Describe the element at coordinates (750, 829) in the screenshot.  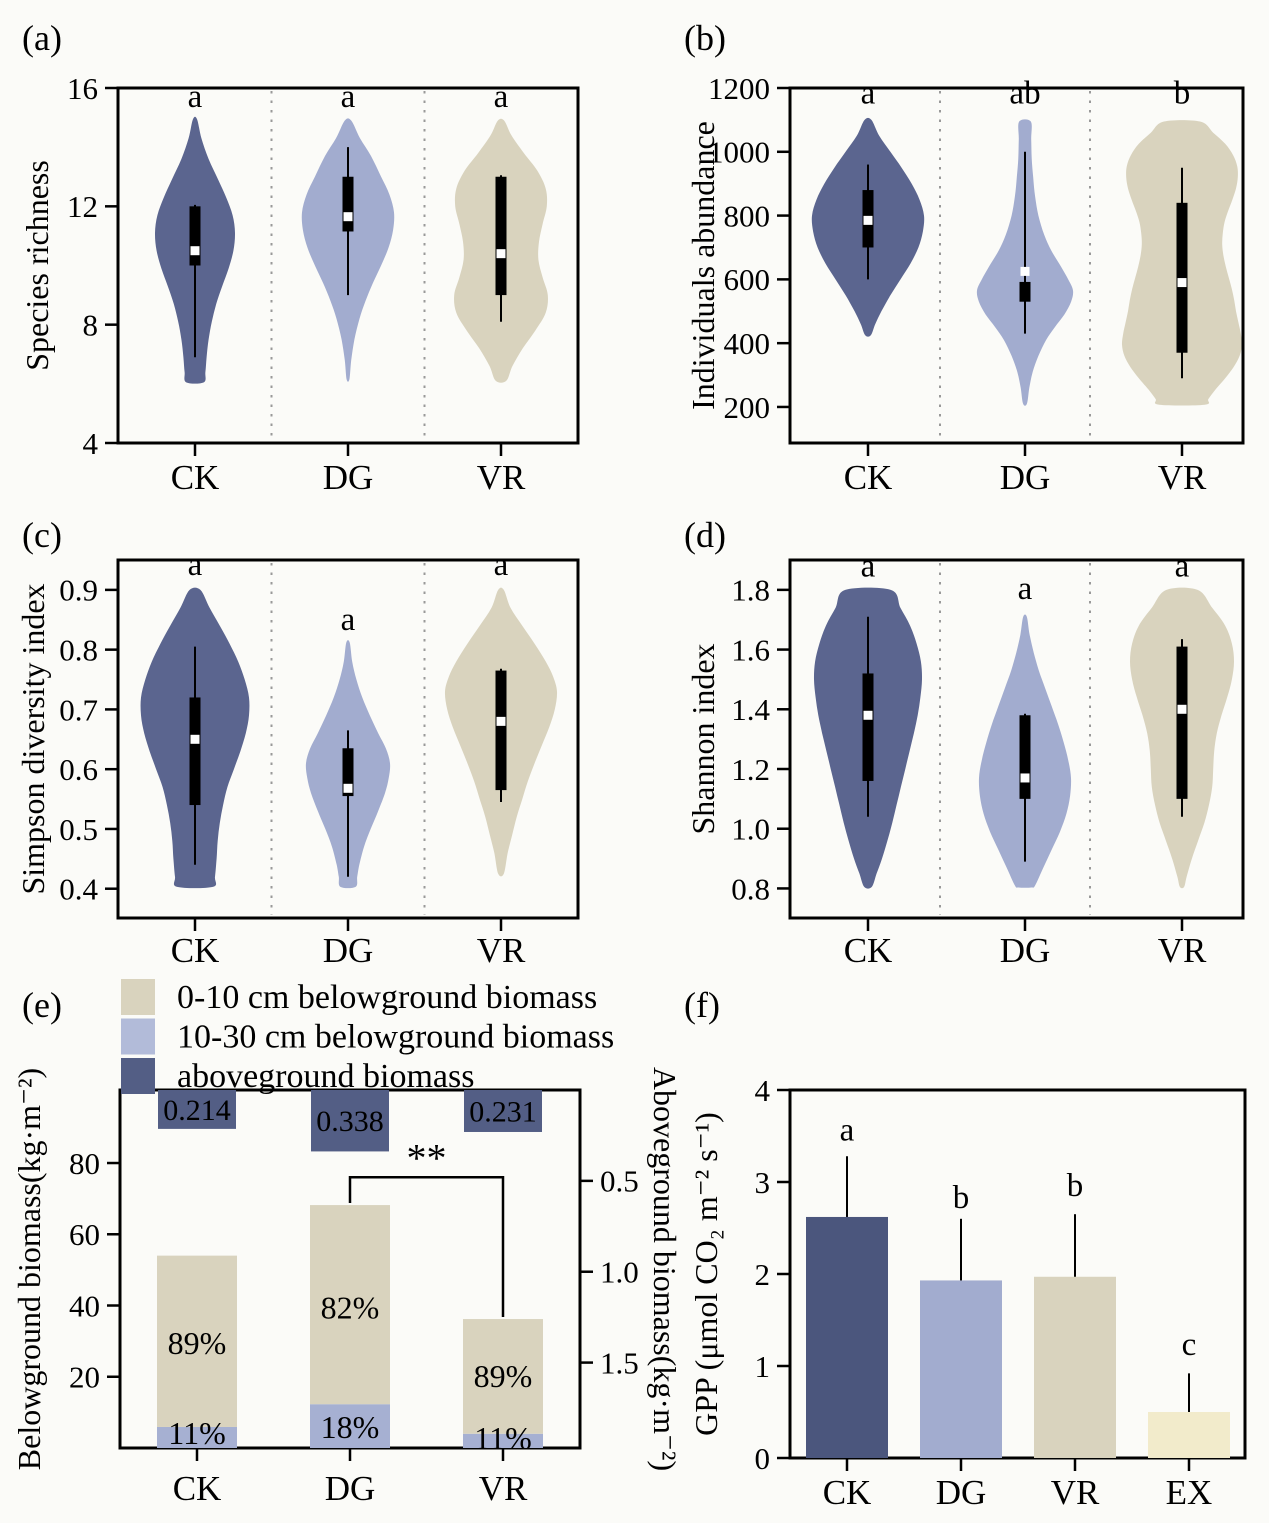
I see `d-ytick-label: 1.0` at that location.